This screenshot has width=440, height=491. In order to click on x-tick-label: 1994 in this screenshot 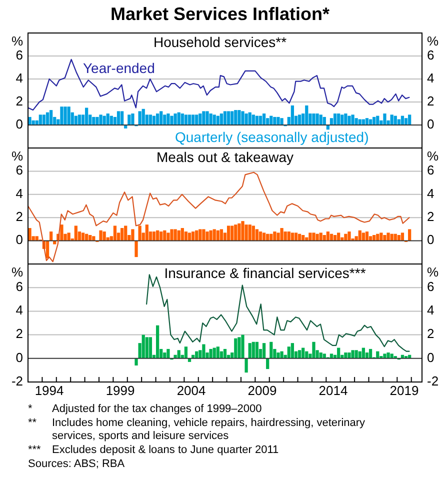, I will do `click(49, 390)`.